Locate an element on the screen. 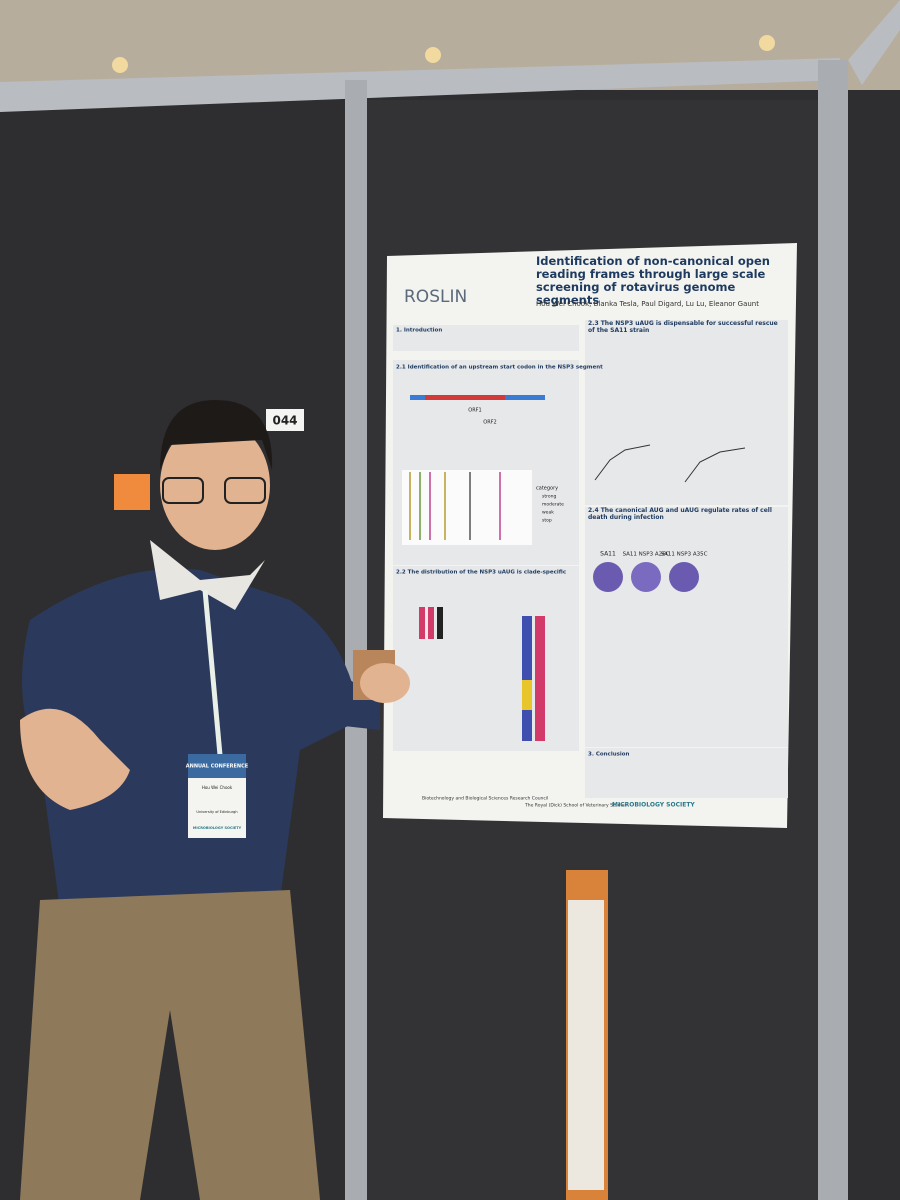 The image size is (900, 1200). frame-top is located at coordinates (420, 85).